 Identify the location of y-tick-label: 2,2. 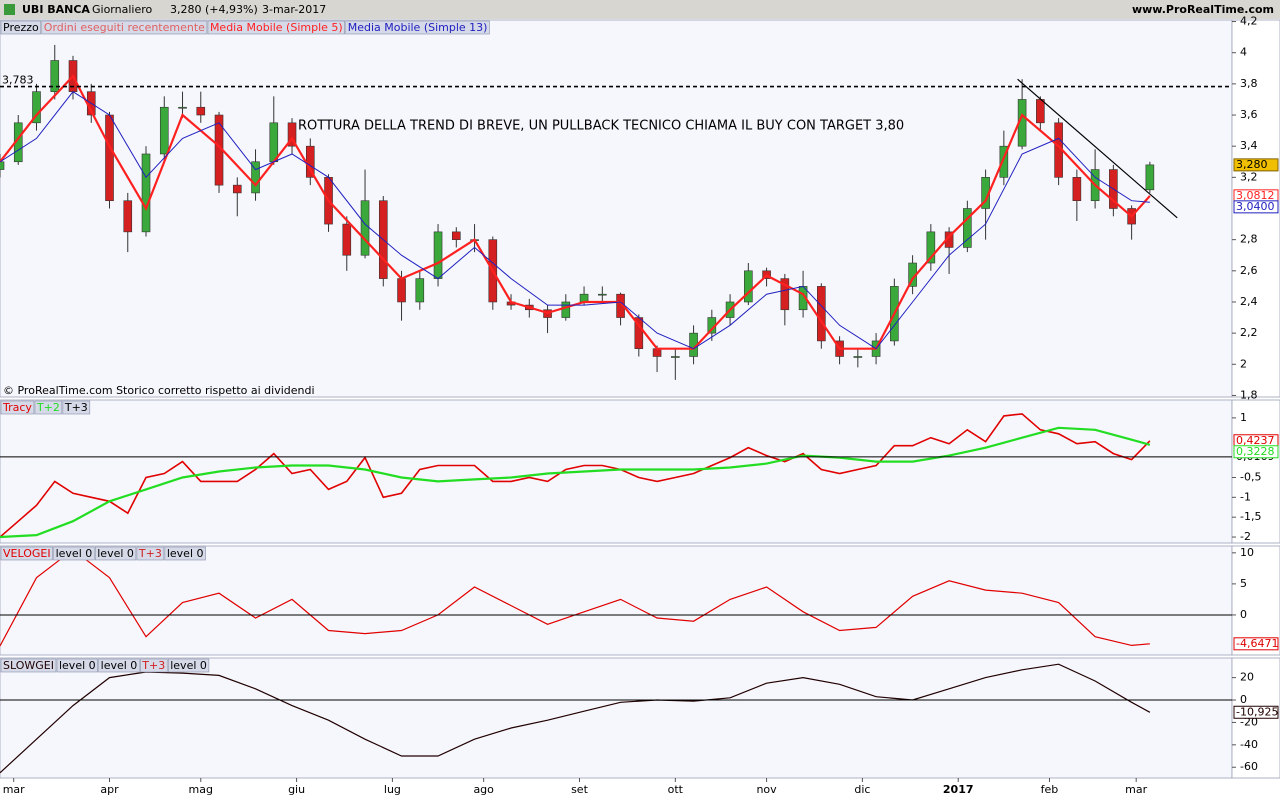
(1249, 332).